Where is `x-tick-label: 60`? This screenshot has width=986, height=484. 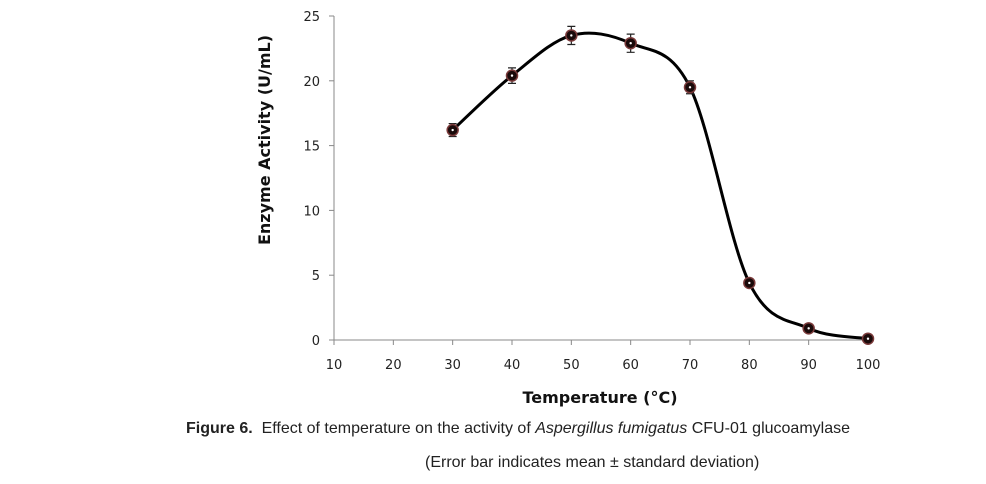 x-tick-label: 60 is located at coordinates (630, 365).